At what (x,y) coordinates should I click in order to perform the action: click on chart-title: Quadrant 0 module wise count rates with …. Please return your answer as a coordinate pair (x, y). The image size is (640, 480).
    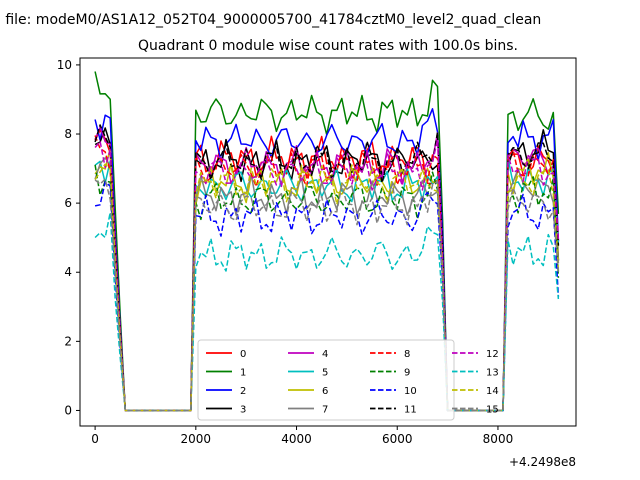
    Looking at the image, I should click on (328, 46).